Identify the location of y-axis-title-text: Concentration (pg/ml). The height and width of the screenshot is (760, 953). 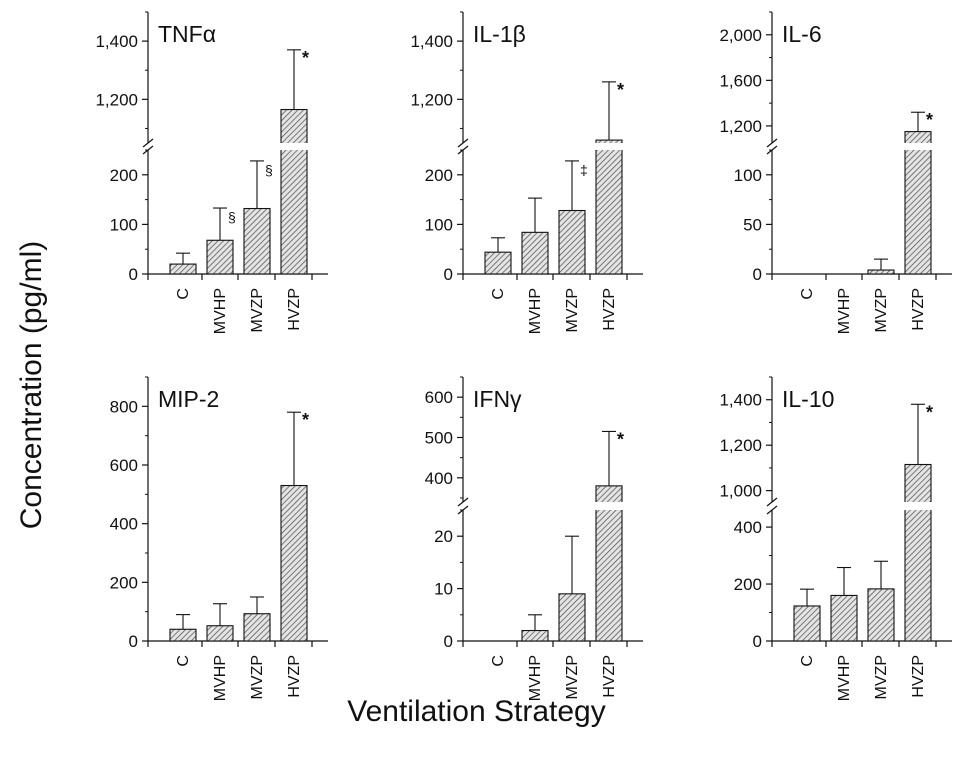
(31, 385).